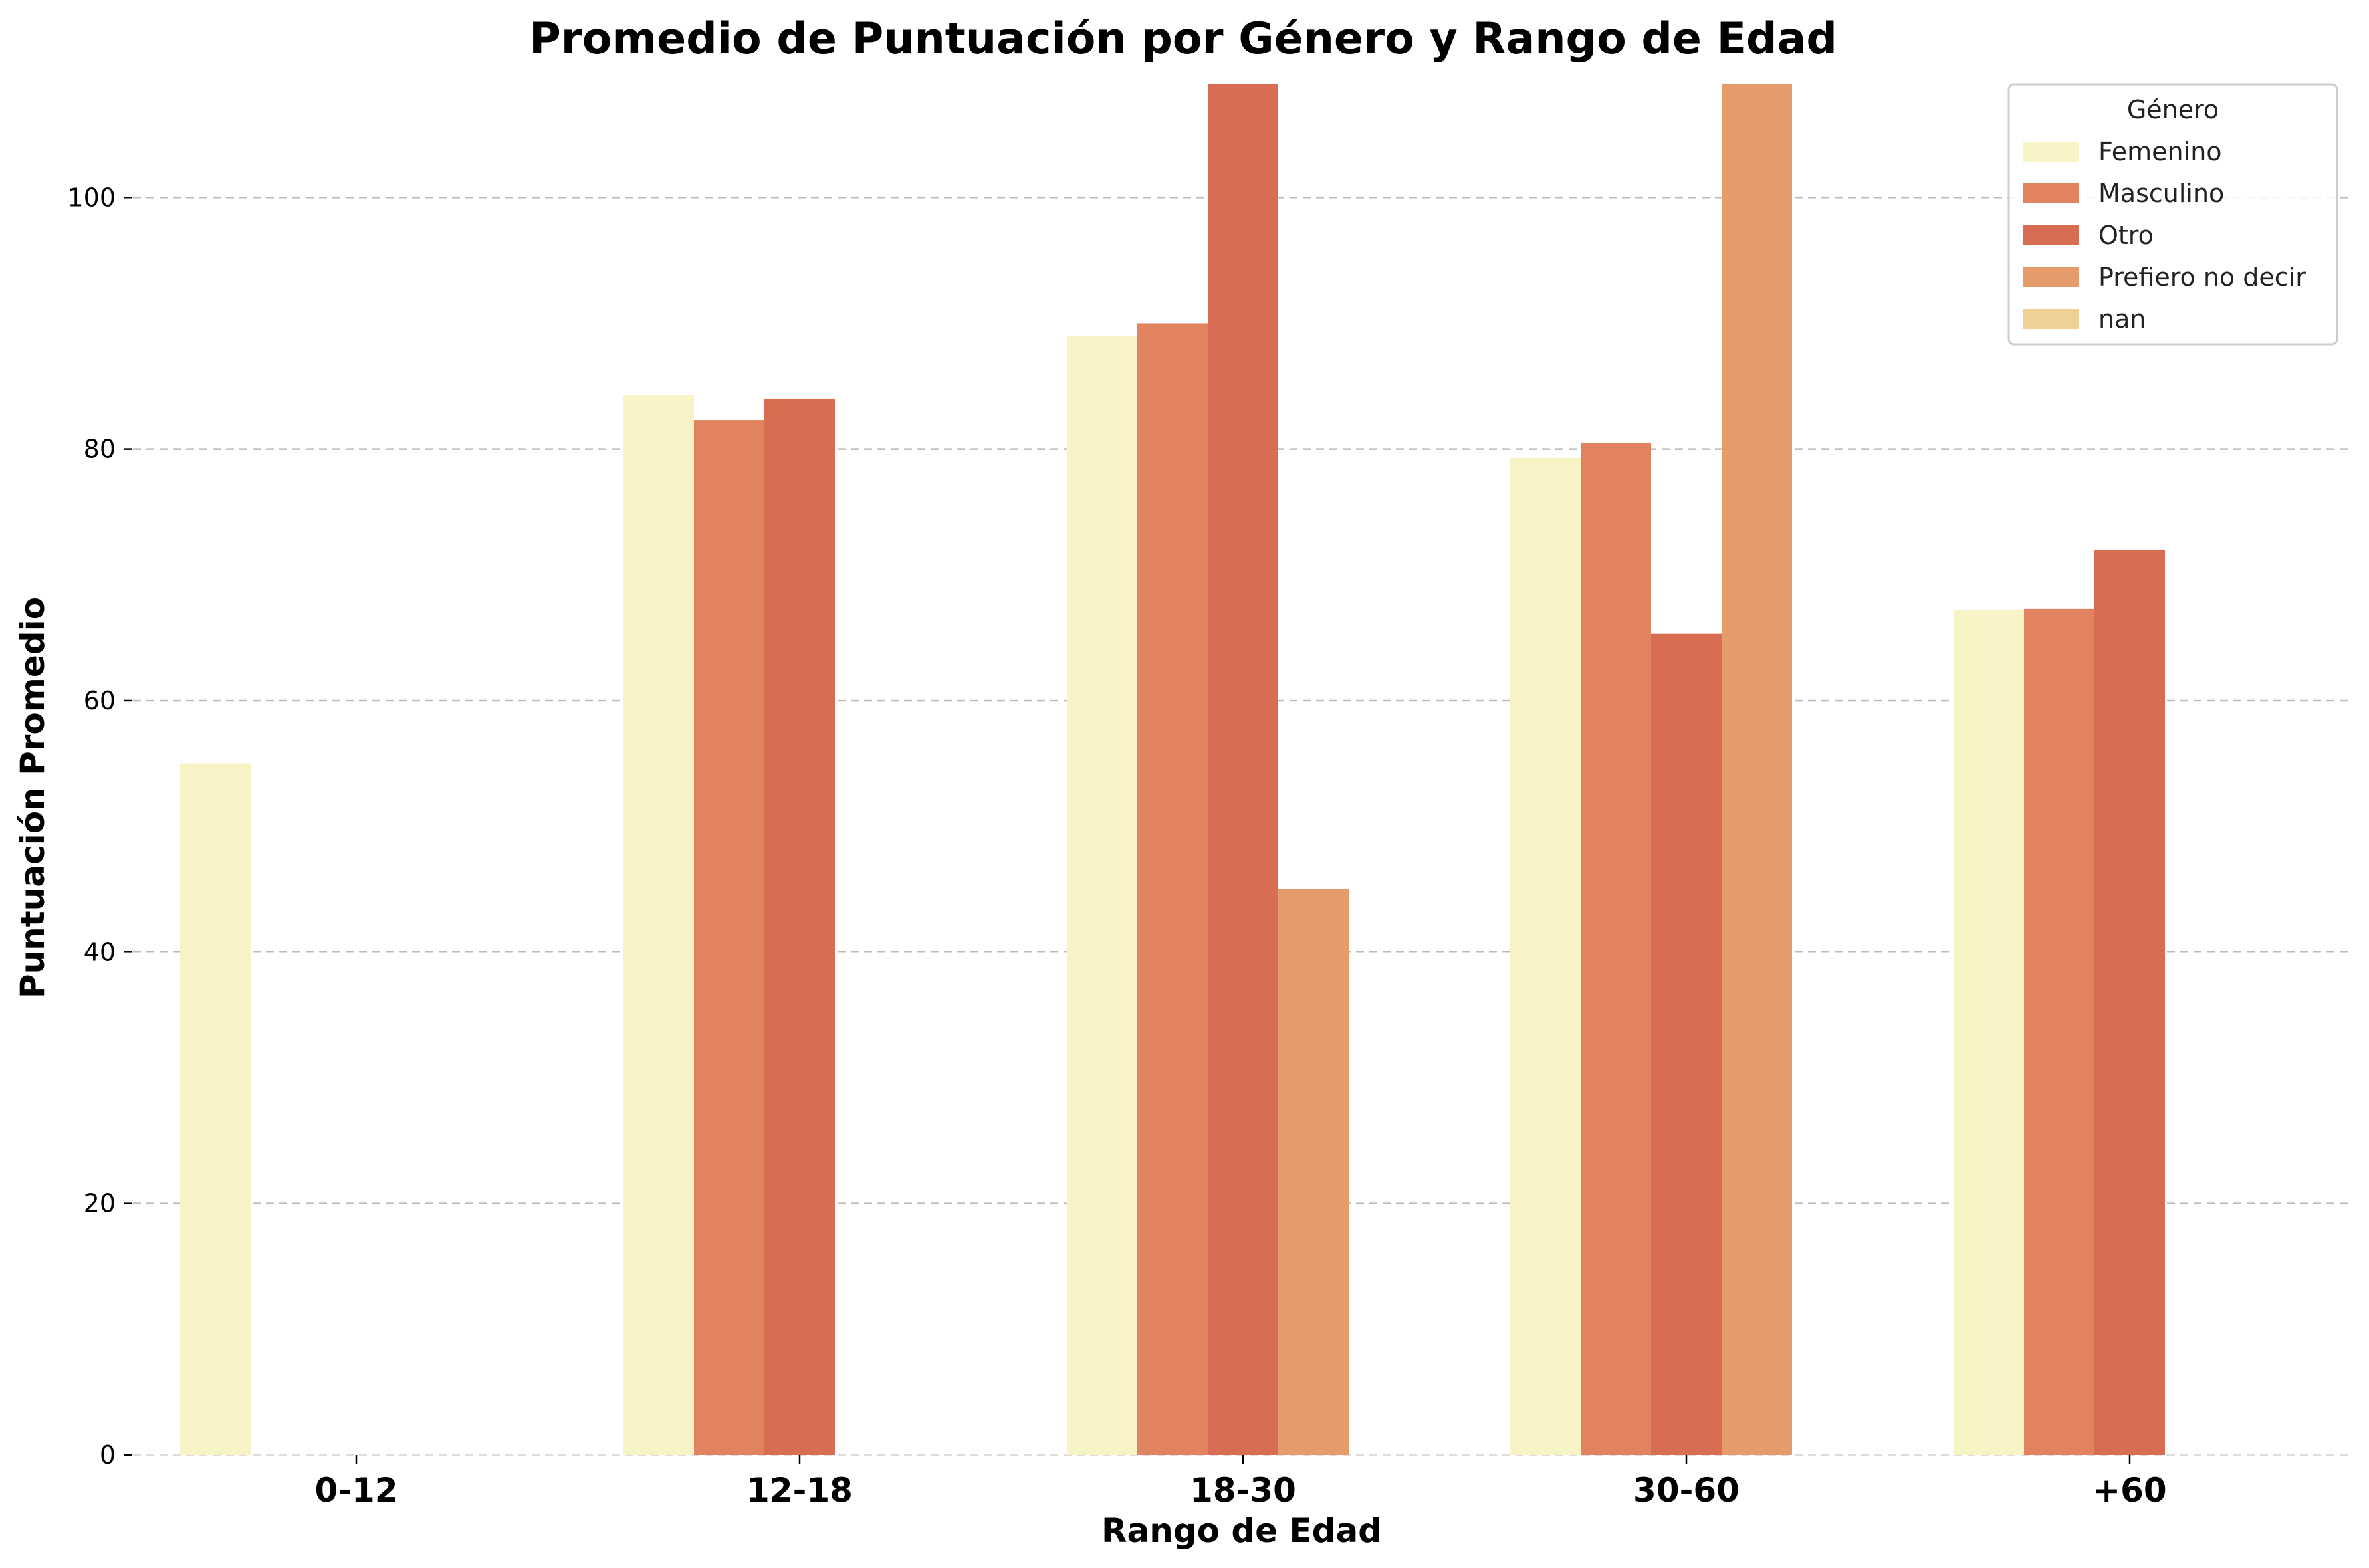  Describe the element at coordinates (2129, 1002) in the screenshot. I see `bar-otro-+60` at that location.